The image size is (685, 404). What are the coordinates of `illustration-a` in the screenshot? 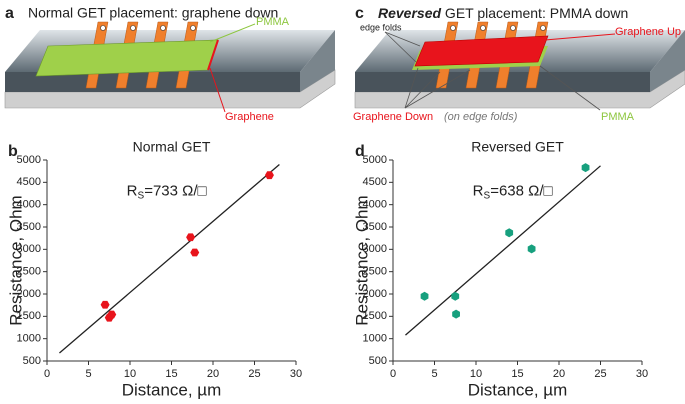 It's located at (170, 67).